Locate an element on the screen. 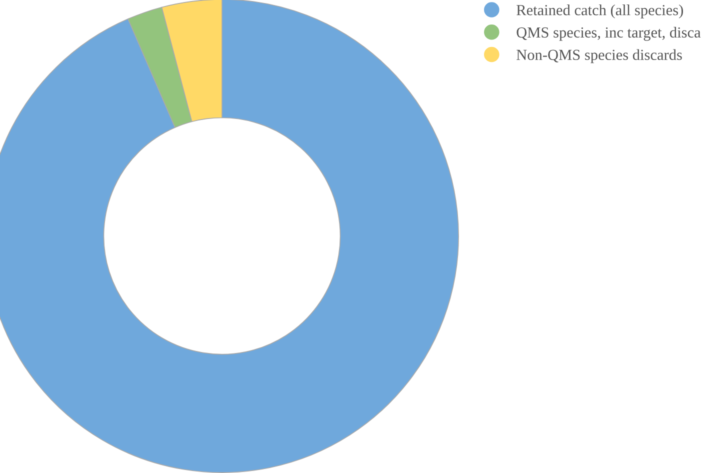 This screenshot has width=710, height=473. legend-label: QMS species, inc target, disca is located at coordinates (608, 33).